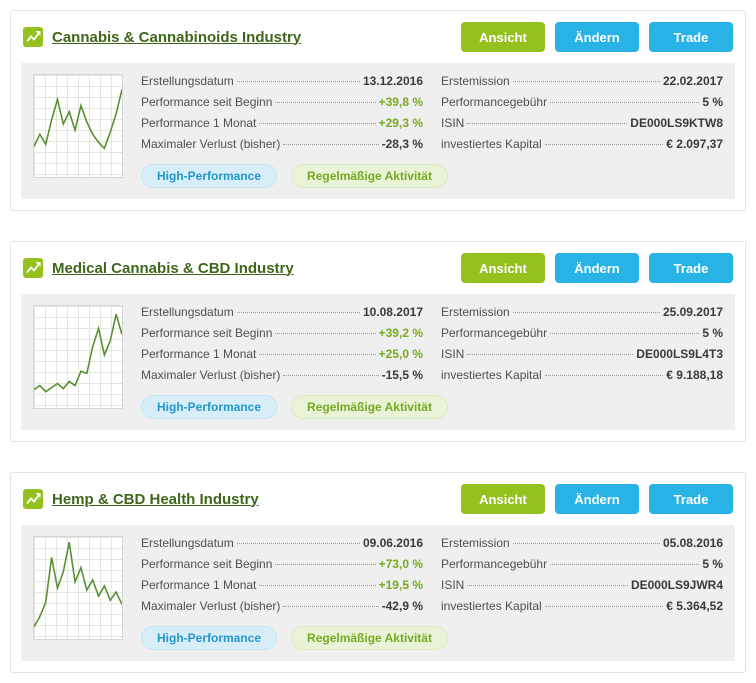 Image resolution: width=756 pixels, height=683 pixels. I want to click on row-erstellungsdatum: Erstellungsdatum 09.06.2016, so click(282, 546).